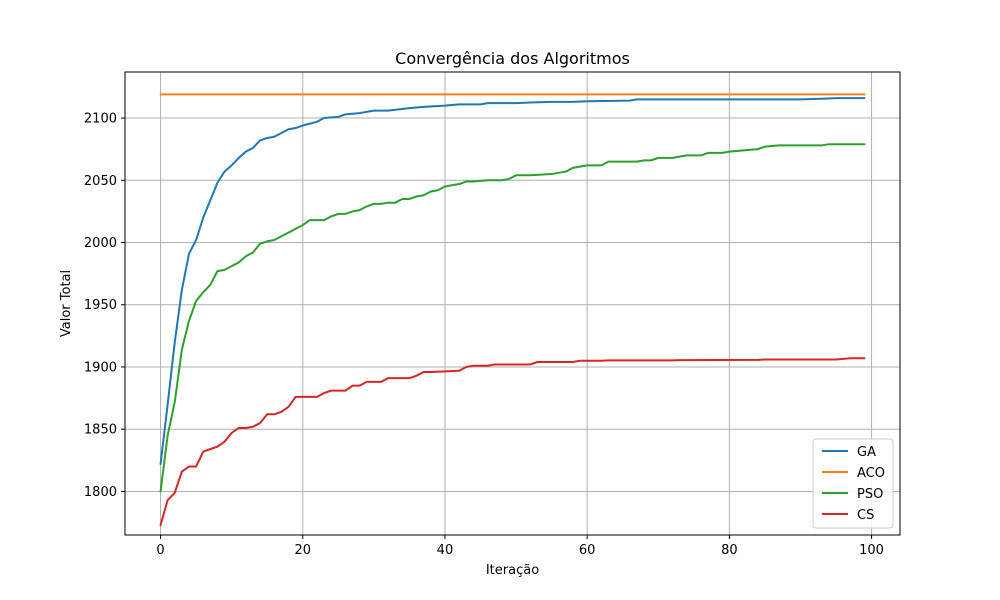 This screenshot has width=1000, height=600. I want to click on legend-label-aco: ACO, so click(871, 473).